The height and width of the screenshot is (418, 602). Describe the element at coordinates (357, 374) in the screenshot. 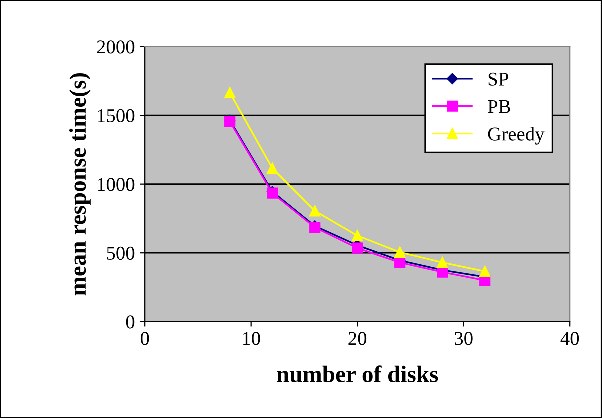

I see `x-axis-title: number of disks` at that location.